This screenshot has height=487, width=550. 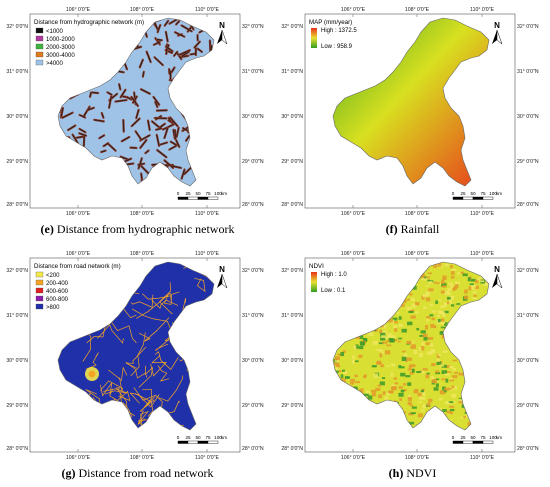 I want to click on legend-item-label: 3000-4000, so click(x=60, y=56).